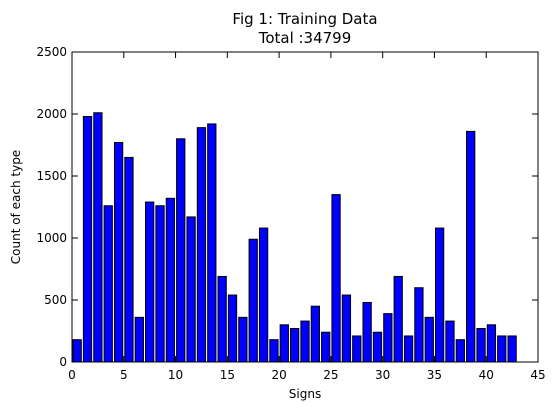  Describe the element at coordinates (305, 38) in the screenshot. I see `chart-title-line2: Total :34799` at that location.